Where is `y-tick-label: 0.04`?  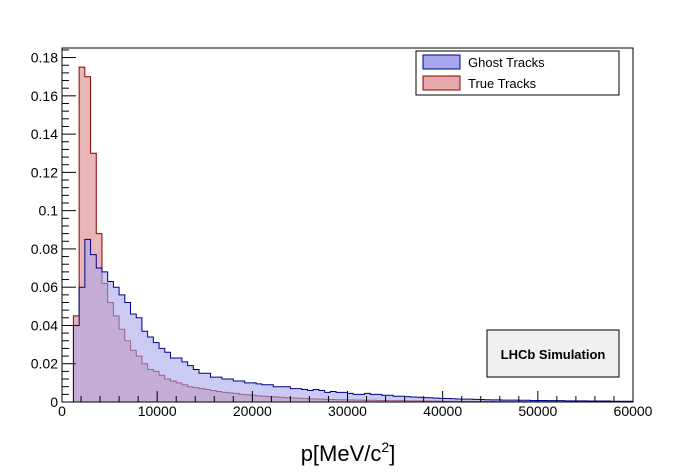 y-tick-label: 0.04 is located at coordinates (44, 325).